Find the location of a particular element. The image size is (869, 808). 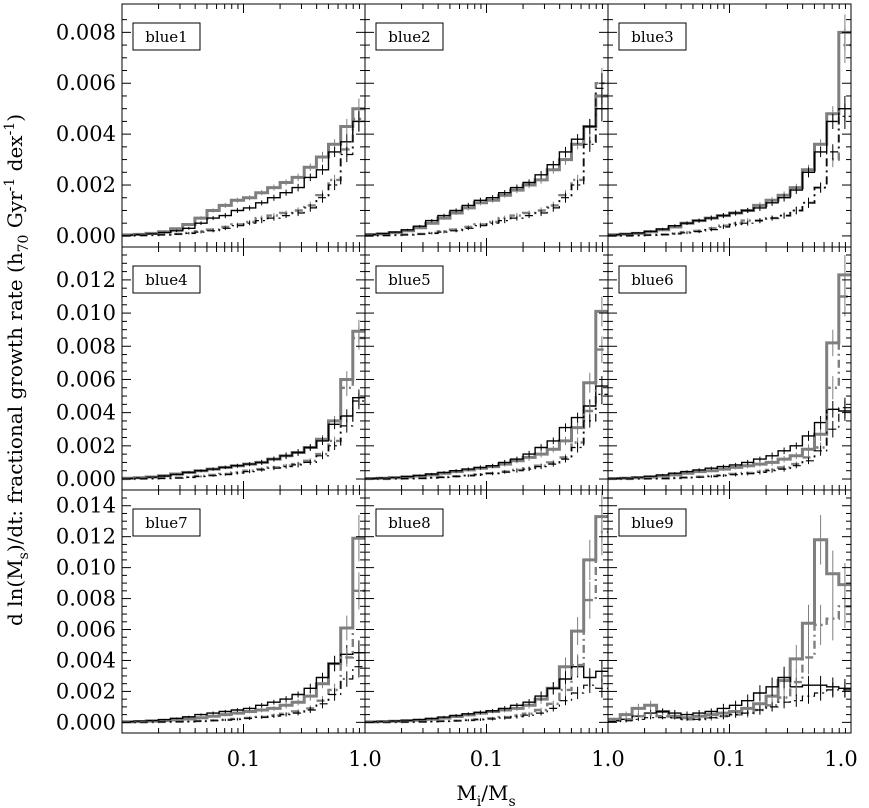

panel-label-box: blue3 is located at coordinates (652, 36).